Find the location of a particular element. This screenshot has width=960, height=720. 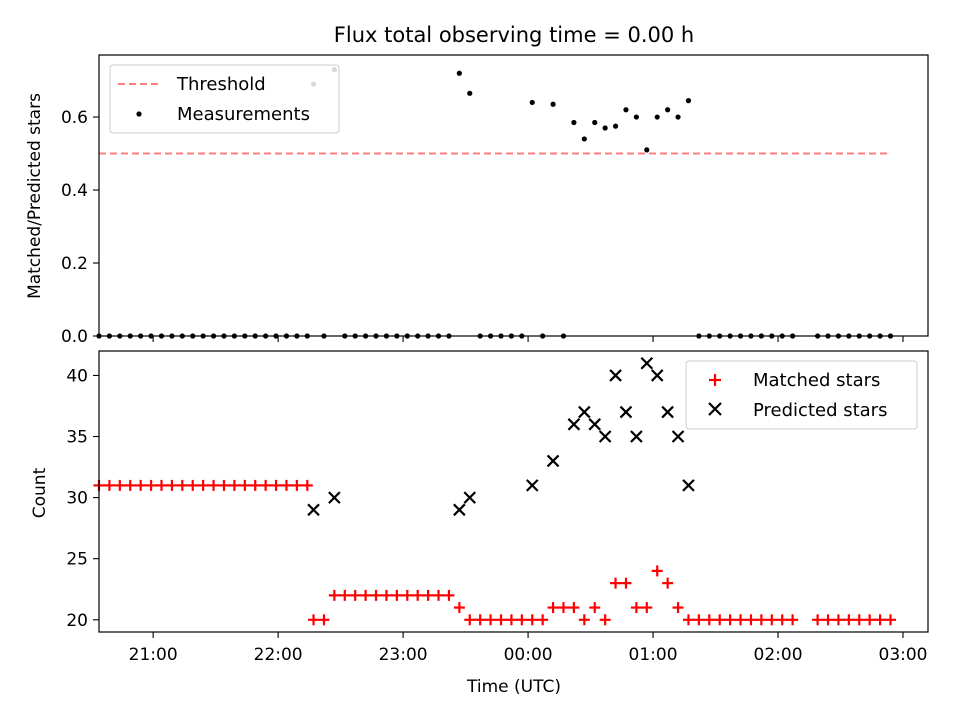

top-legend: Threshold Measurements is located at coordinates (224, 99).